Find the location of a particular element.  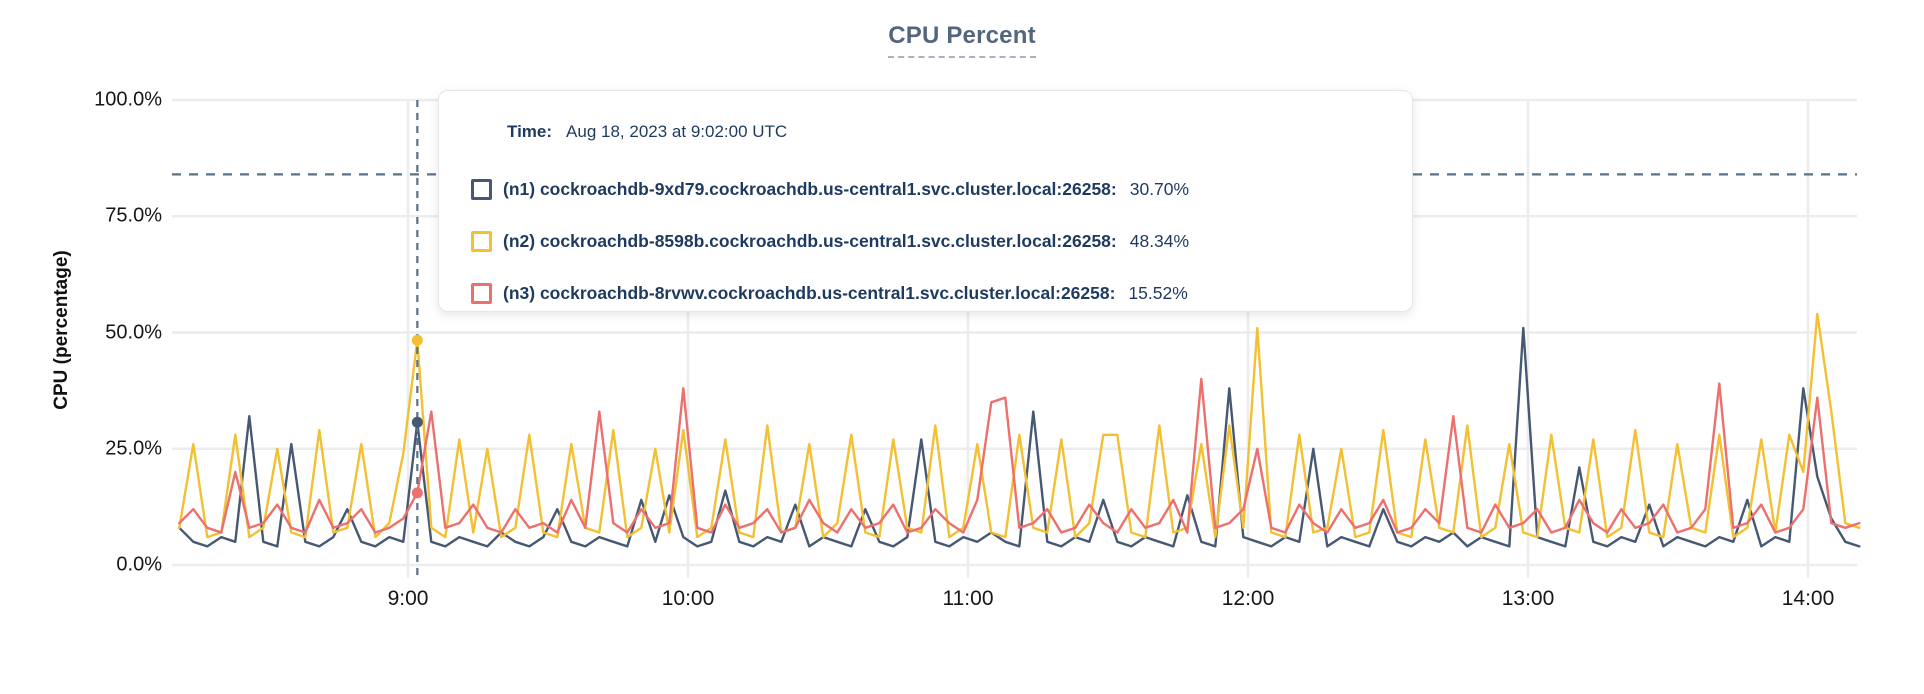

chart-title: CPU Percent is located at coordinates (962, 40).